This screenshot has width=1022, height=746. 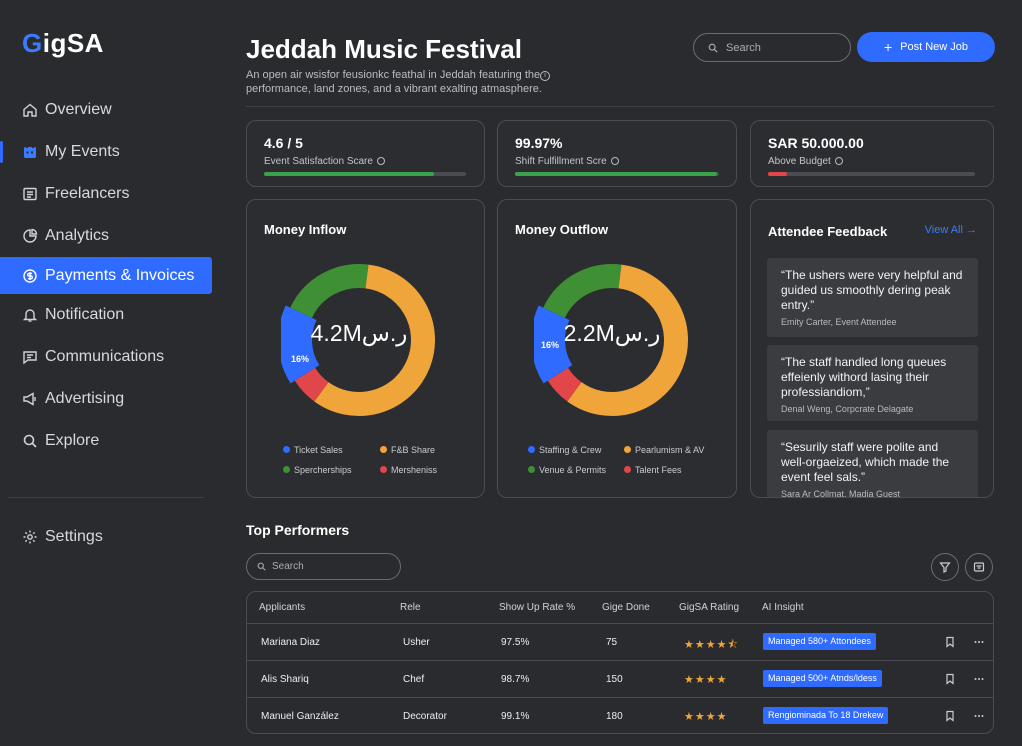 I want to click on rating-stars: ★★★★⯪, so click(x=711, y=645).